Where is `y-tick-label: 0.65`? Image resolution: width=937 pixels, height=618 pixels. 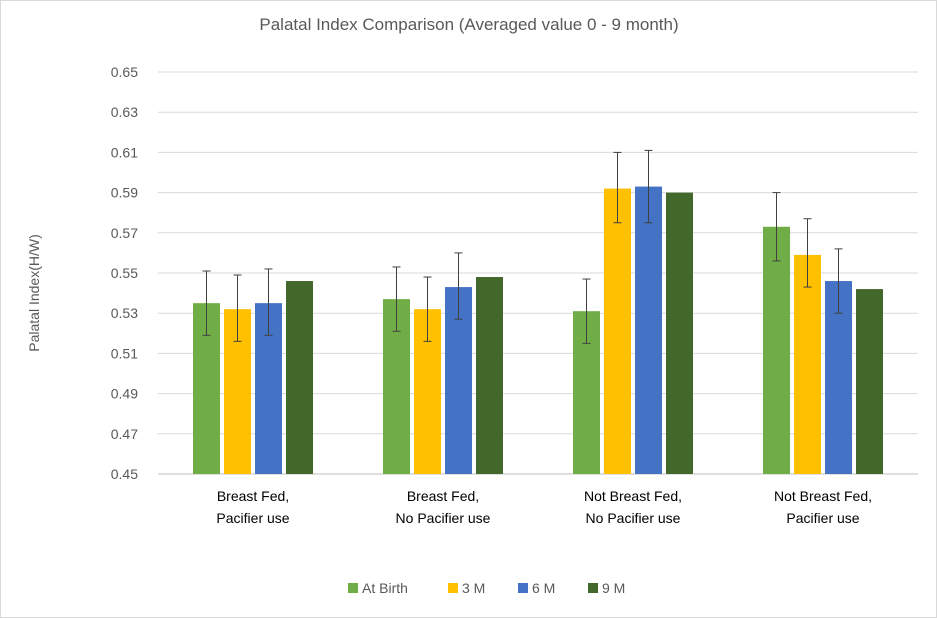
y-tick-label: 0.65 is located at coordinates (124, 72).